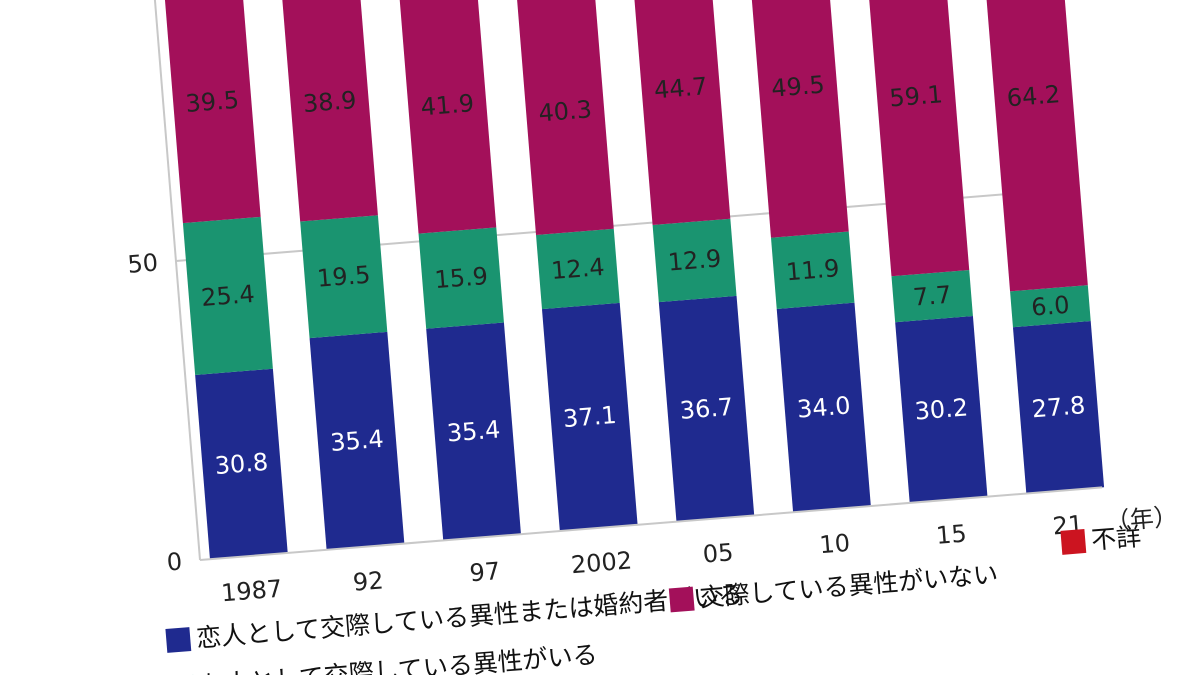 The height and width of the screenshot is (675, 1200). I want to click on data-label: 30.2, so click(942, 409).